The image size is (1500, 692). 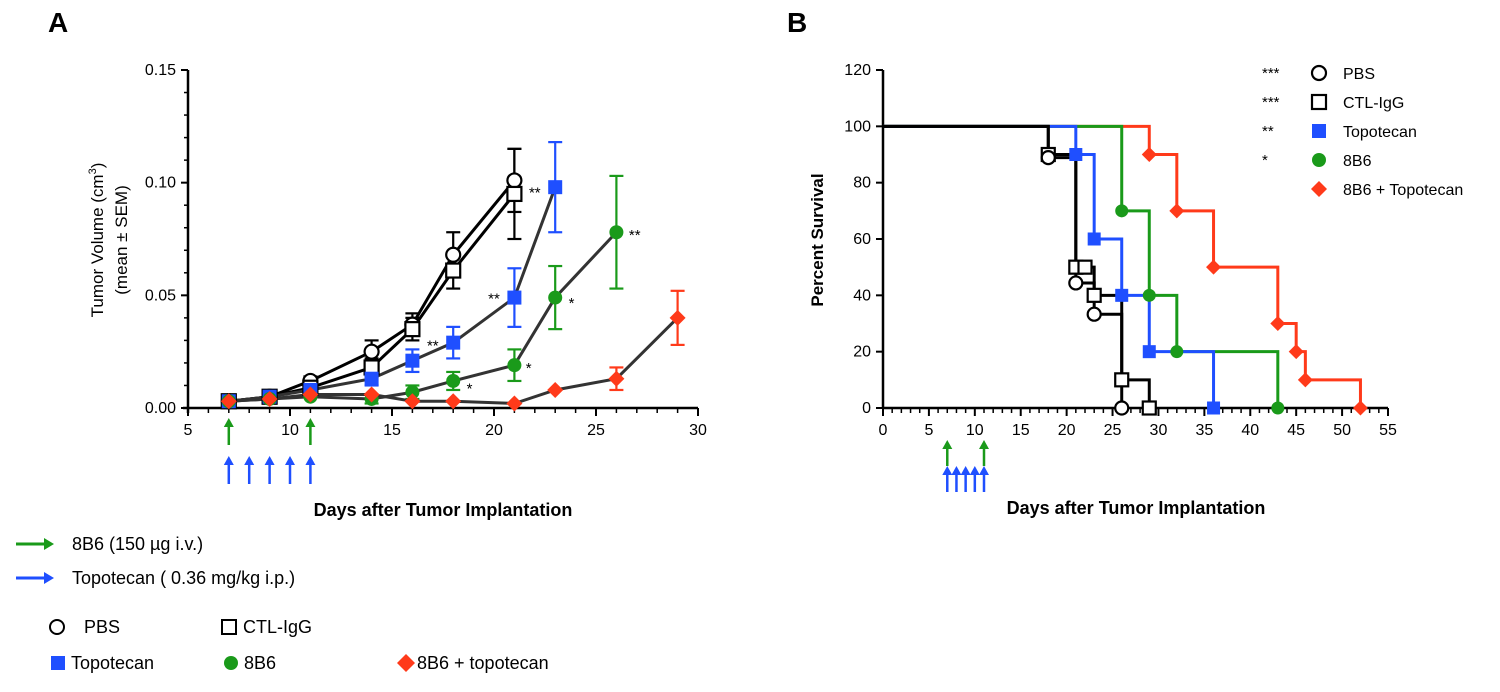 I want to click on panel-a-x-tick-label: 10, so click(x=290, y=430).